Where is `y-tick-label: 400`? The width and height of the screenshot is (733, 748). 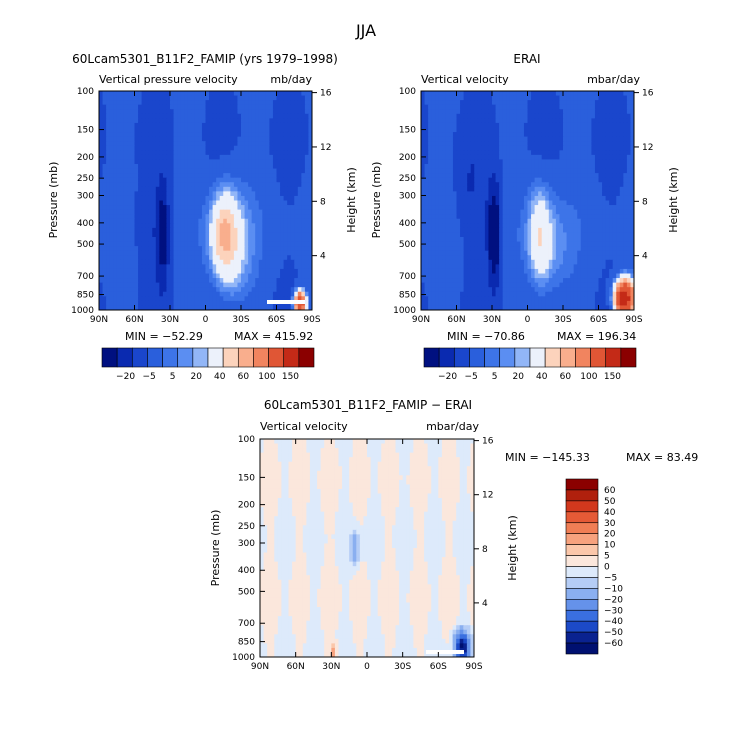 y-tick-label: 400 is located at coordinates (85, 224).